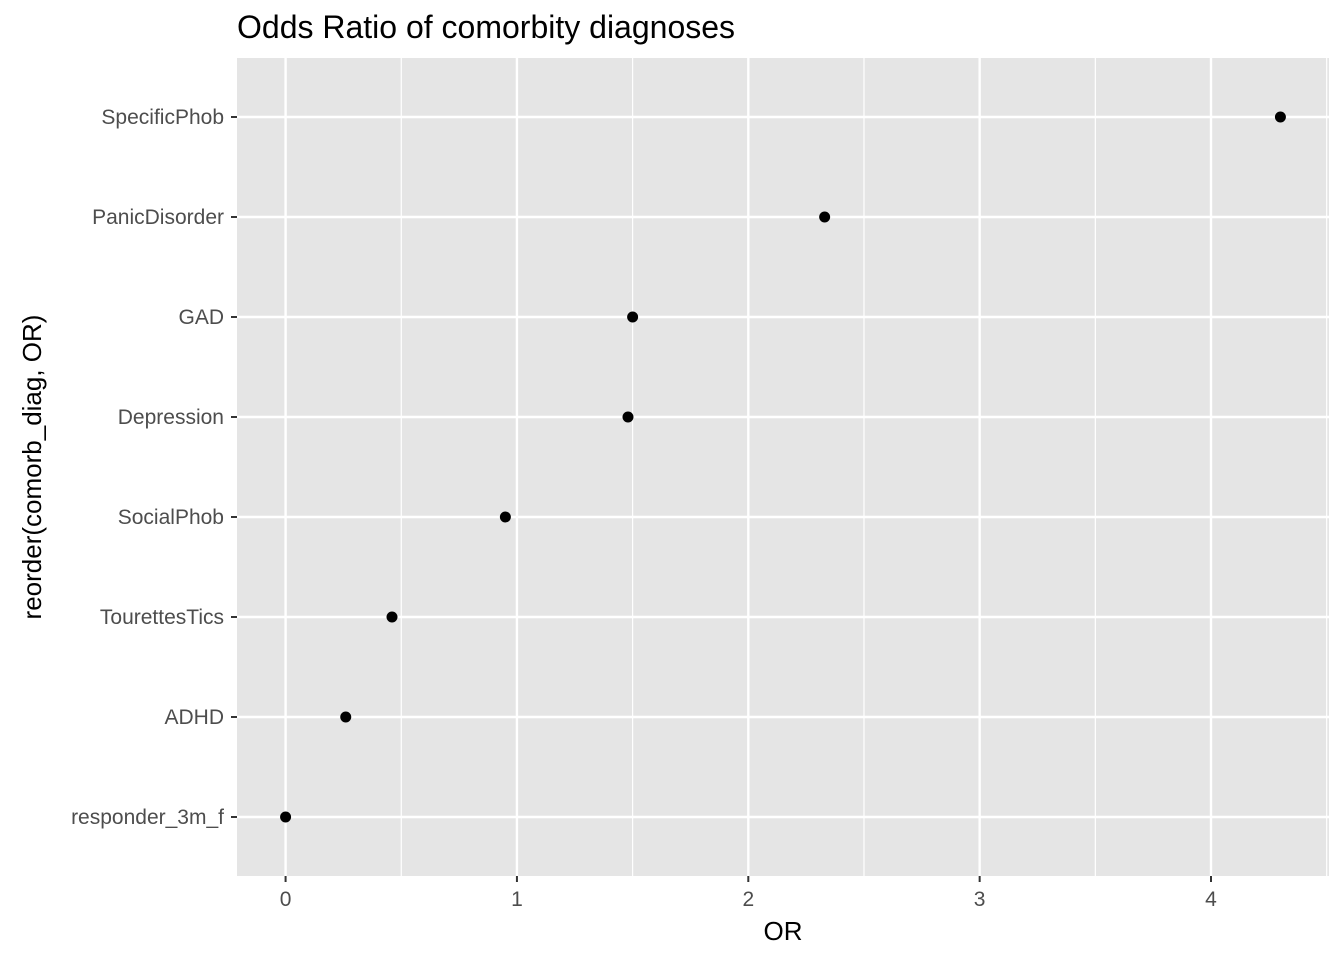 The image size is (1344, 965). Describe the element at coordinates (628, 417) in the screenshot. I see `data-point-Depression` at that location.